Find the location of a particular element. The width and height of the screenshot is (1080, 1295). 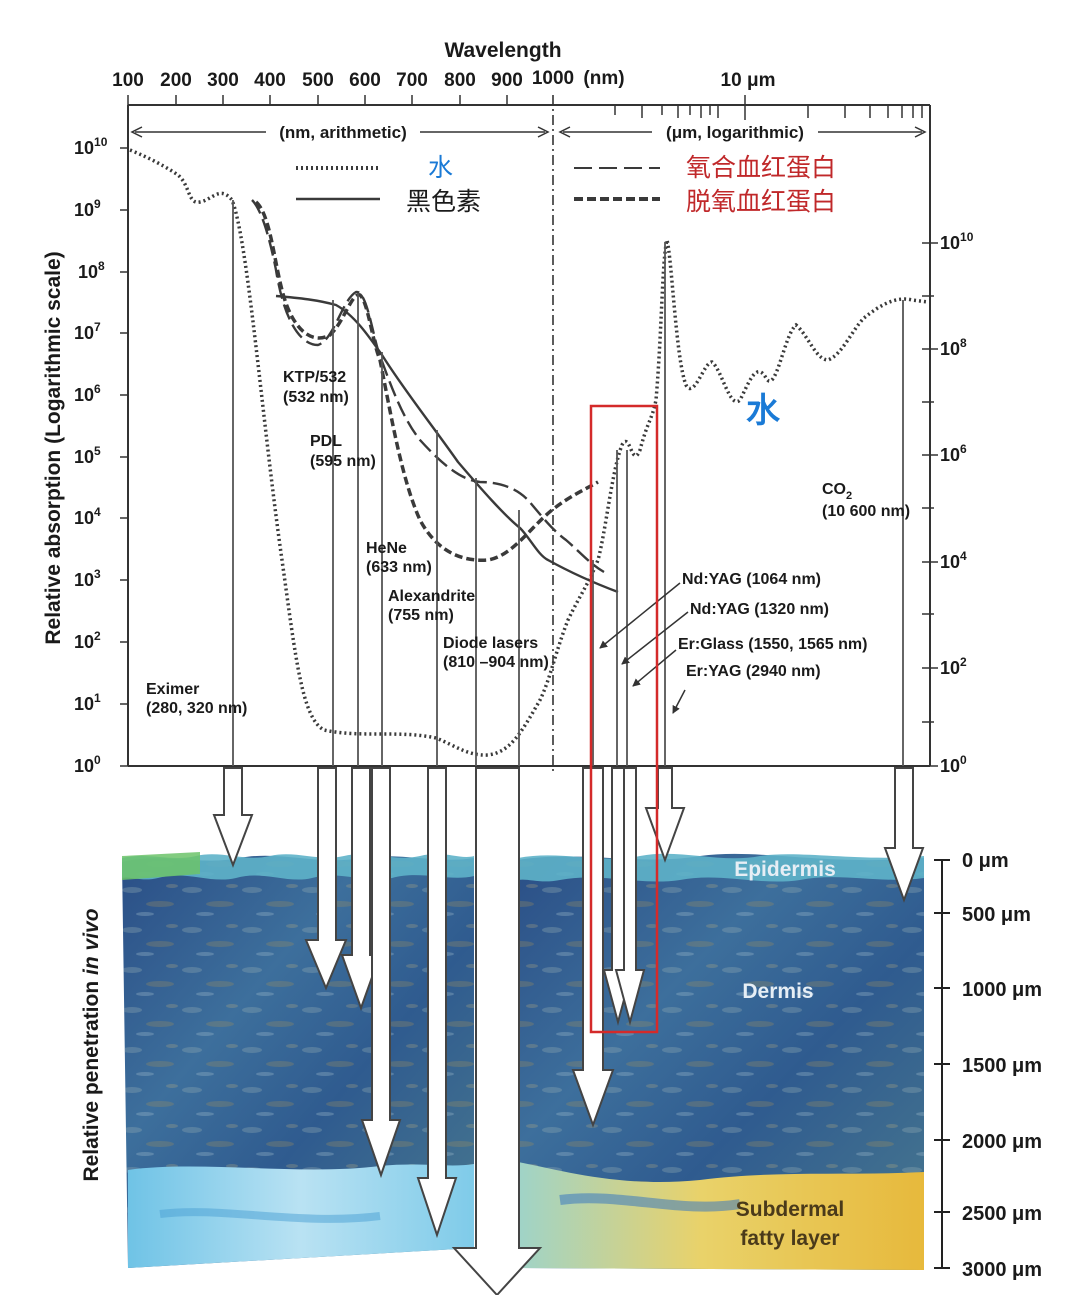

nm-tick-1000: 1000 is located at coordinates (553, 78).